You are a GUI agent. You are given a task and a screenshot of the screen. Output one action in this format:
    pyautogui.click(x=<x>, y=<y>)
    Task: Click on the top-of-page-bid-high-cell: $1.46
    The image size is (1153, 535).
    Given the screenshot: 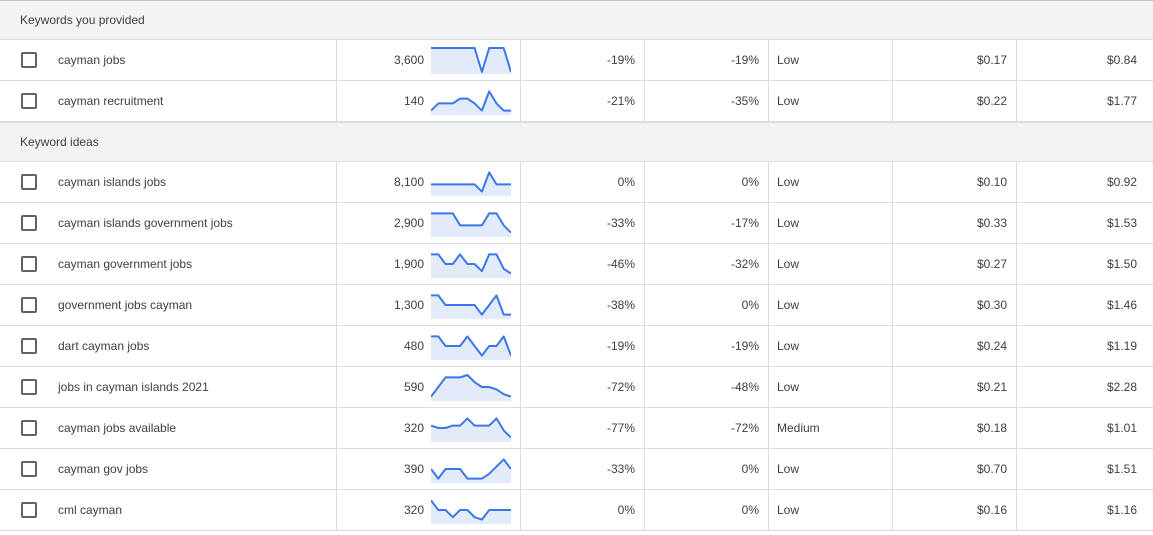 What is the action you would take?
    pyautogui.click(x=1085, y=305)
    